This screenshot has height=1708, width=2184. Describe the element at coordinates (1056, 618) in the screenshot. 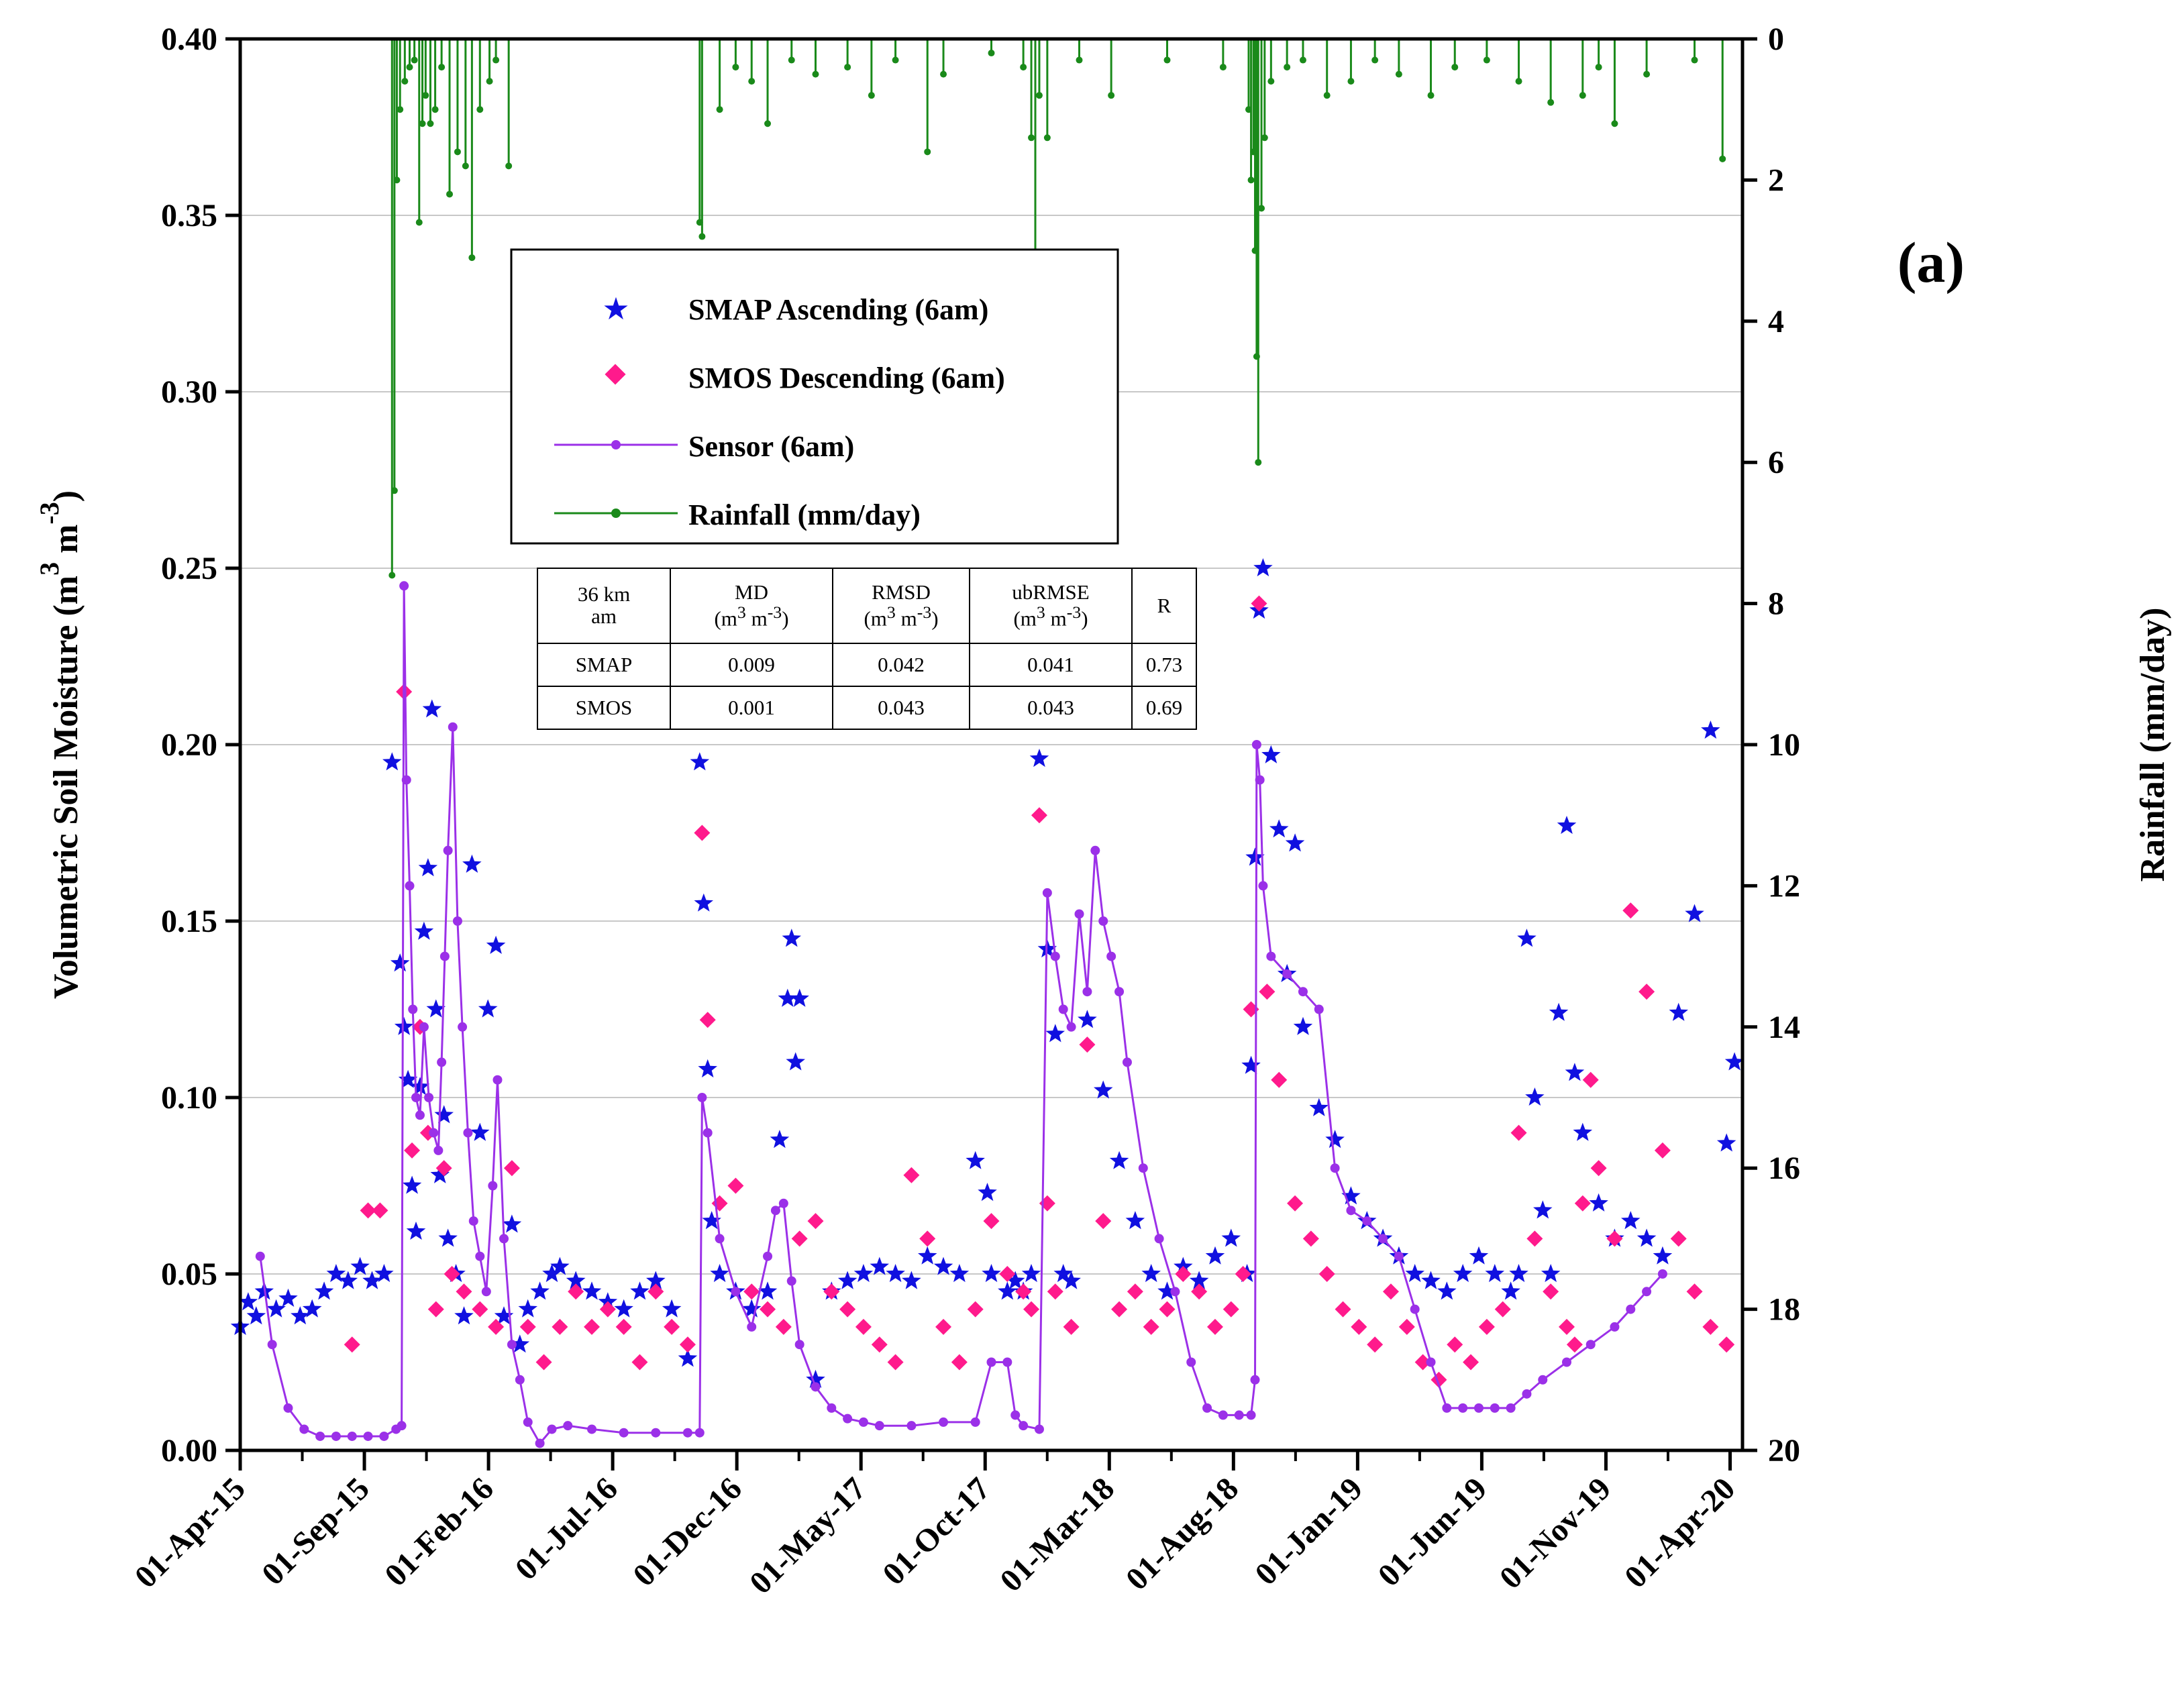

I see `unit-part: m` at that location.